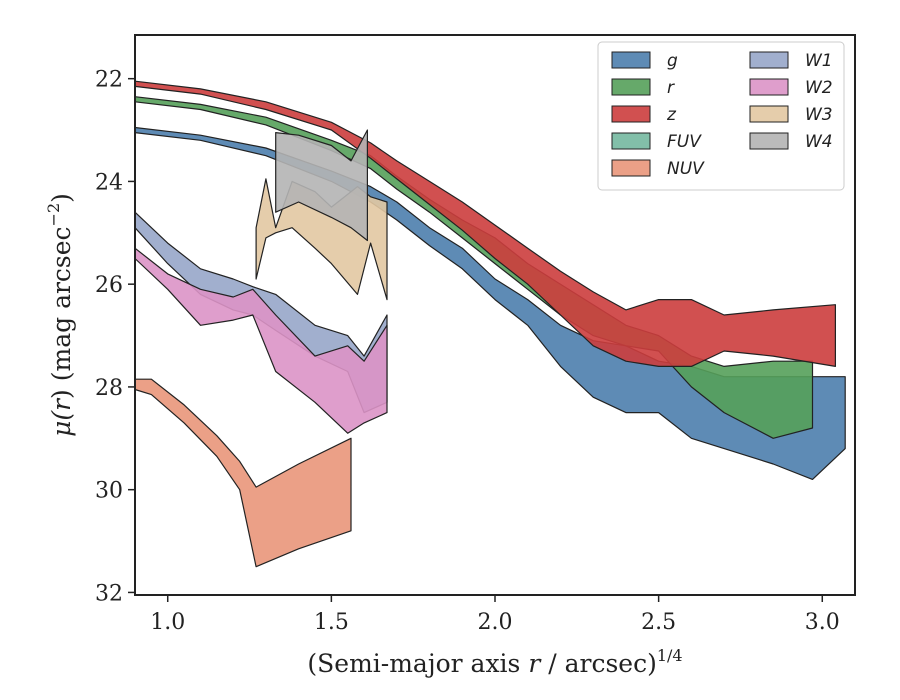 The height and width of the screenshot is (700, 900). Describe the element at coordinates (243, 473) in the screenshot. I see `band-nuv` at that location.